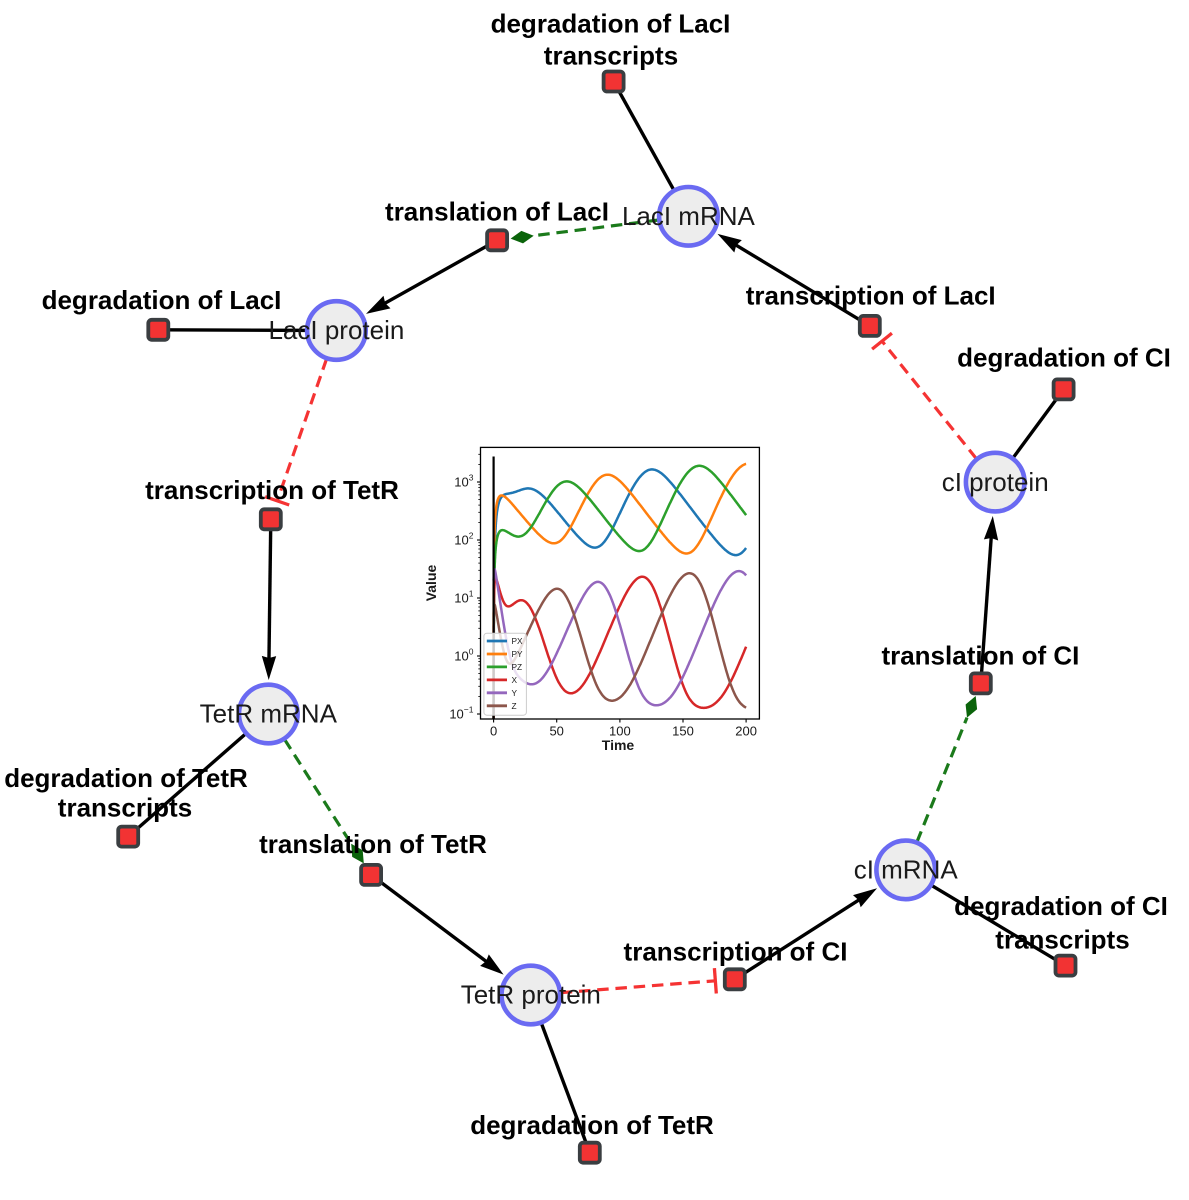 The width and height of the screenshot is (1189, 1200). What do you see at coordinates (497, 212) in the screenshot?
I see `svg-text: translation of LacI` at bounding box center [497, 212].